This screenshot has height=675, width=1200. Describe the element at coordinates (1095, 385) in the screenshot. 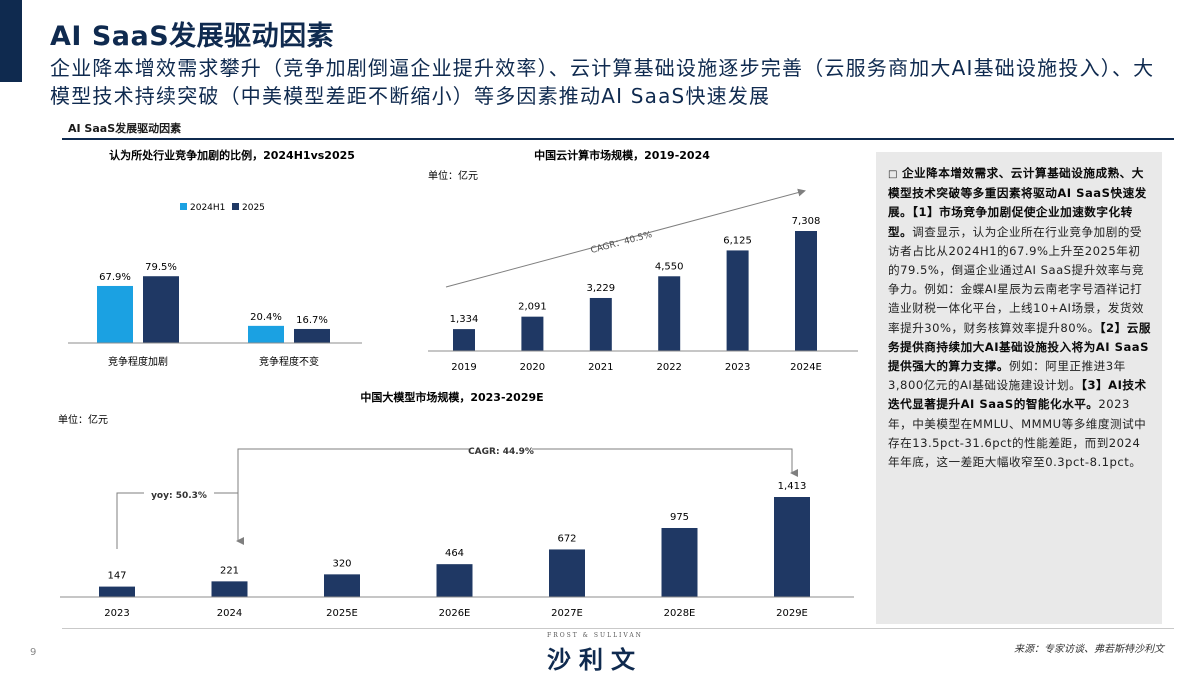

I see `insight-tag-3: 【3】` at that location.